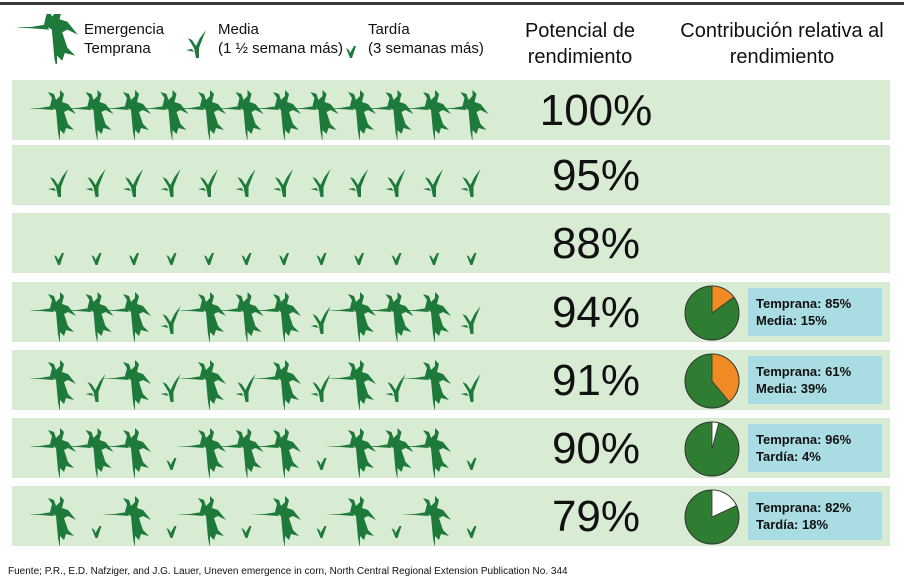  Describe the element at coordinates (596, 110) in the screenshot. I see `yield-potential-value: 100%` at that location.